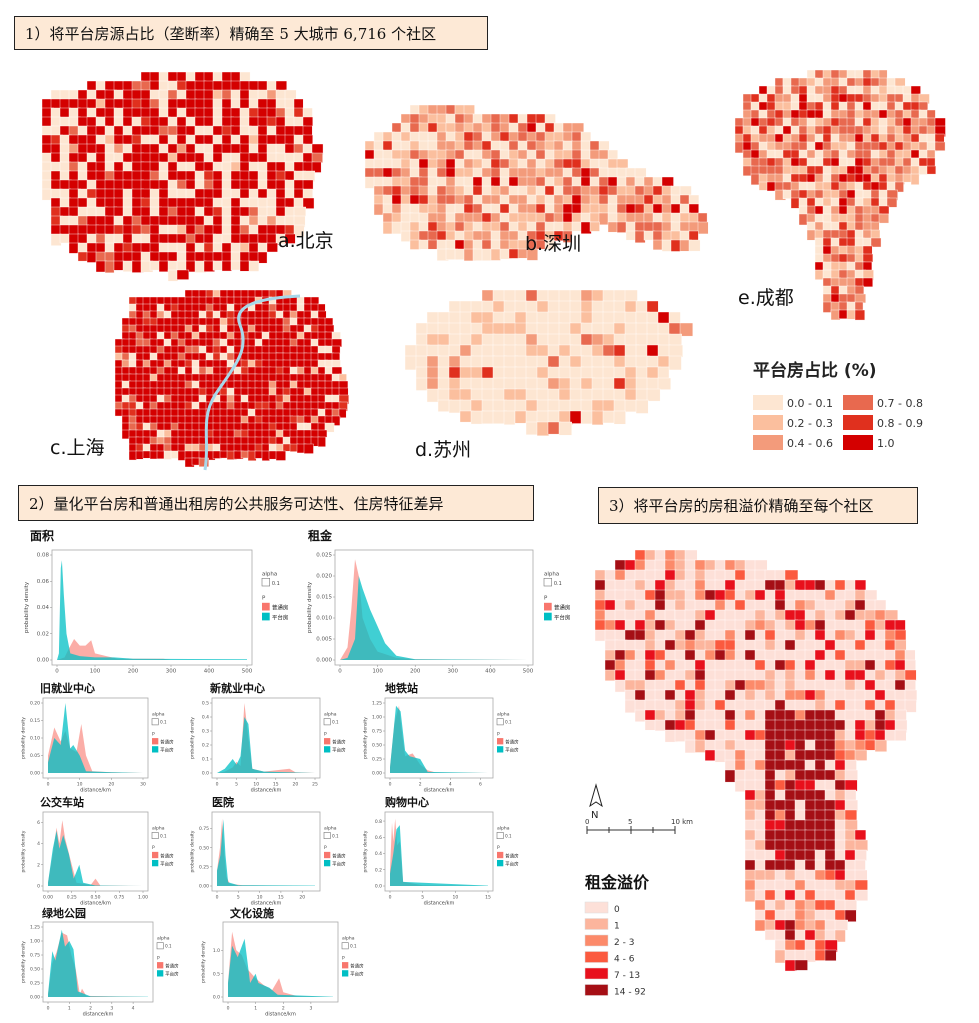  Describe the element at coordinates (163, 939) in the screenshot. I see `legend-alpha-title: alpha` at that location.